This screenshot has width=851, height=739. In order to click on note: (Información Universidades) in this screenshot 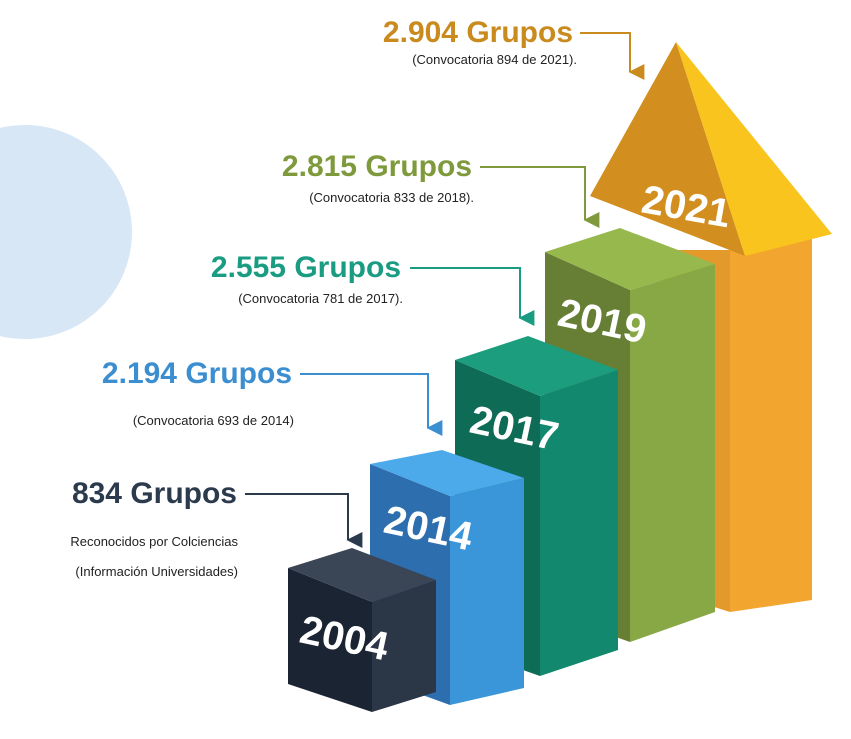, I will do `click(156, 571)`.